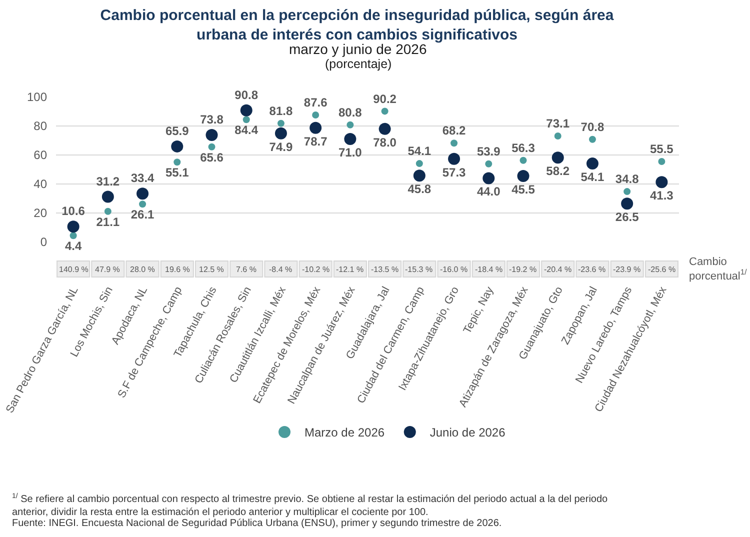 The height and width of the screenshot is (537, 750). I want to click on data-label: 53.9, so click(488, 151).